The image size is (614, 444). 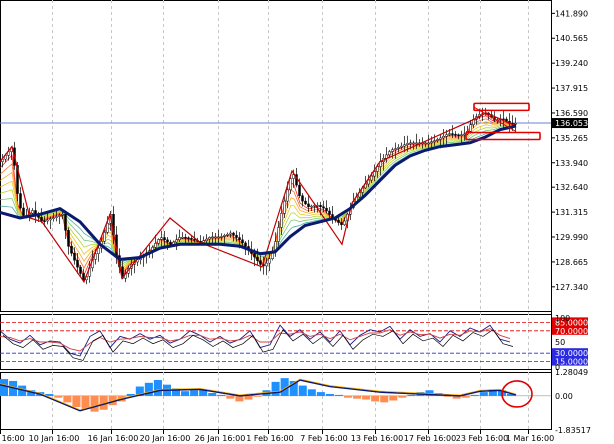 I want to click on x-tick-label: 17 Feb 16:00, so click(x=430, y=438).